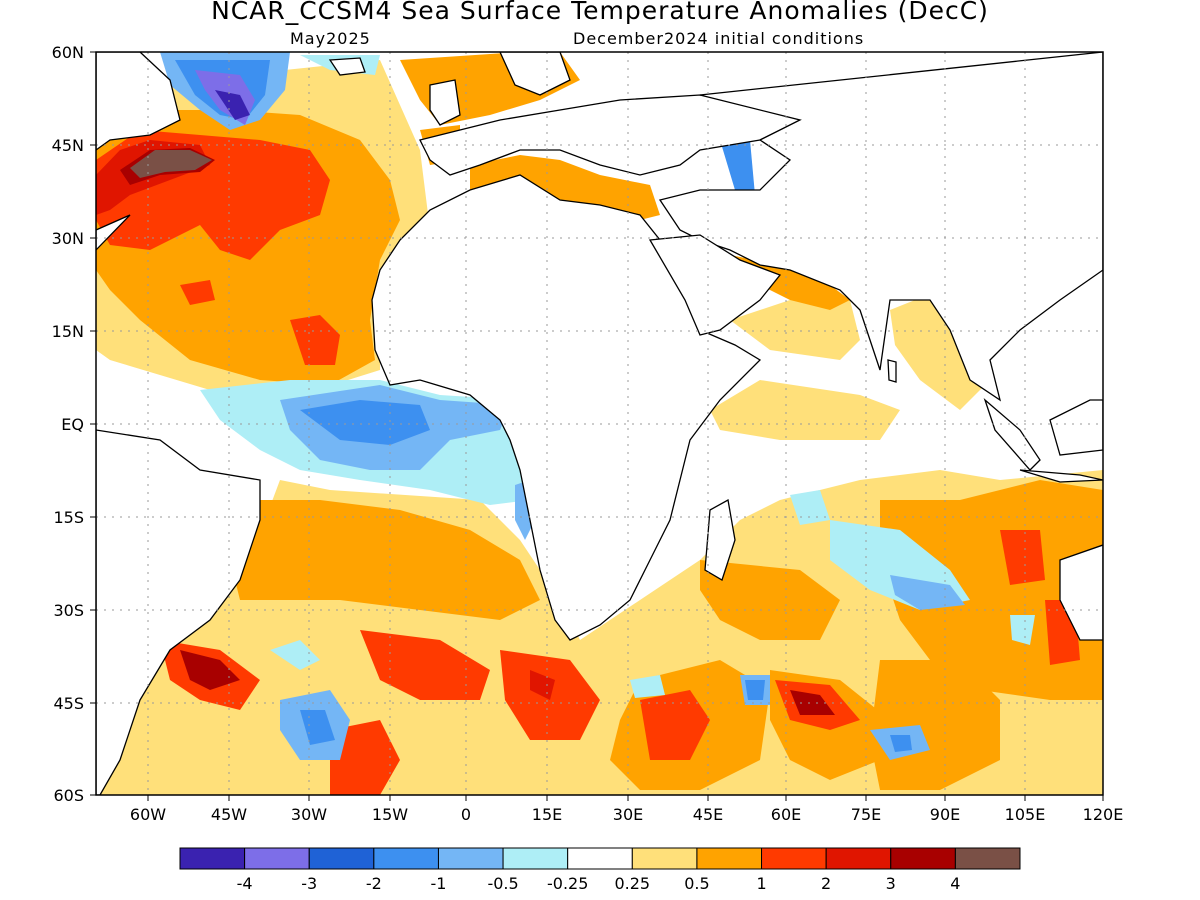  I want to click on asia, so click(880, 227).